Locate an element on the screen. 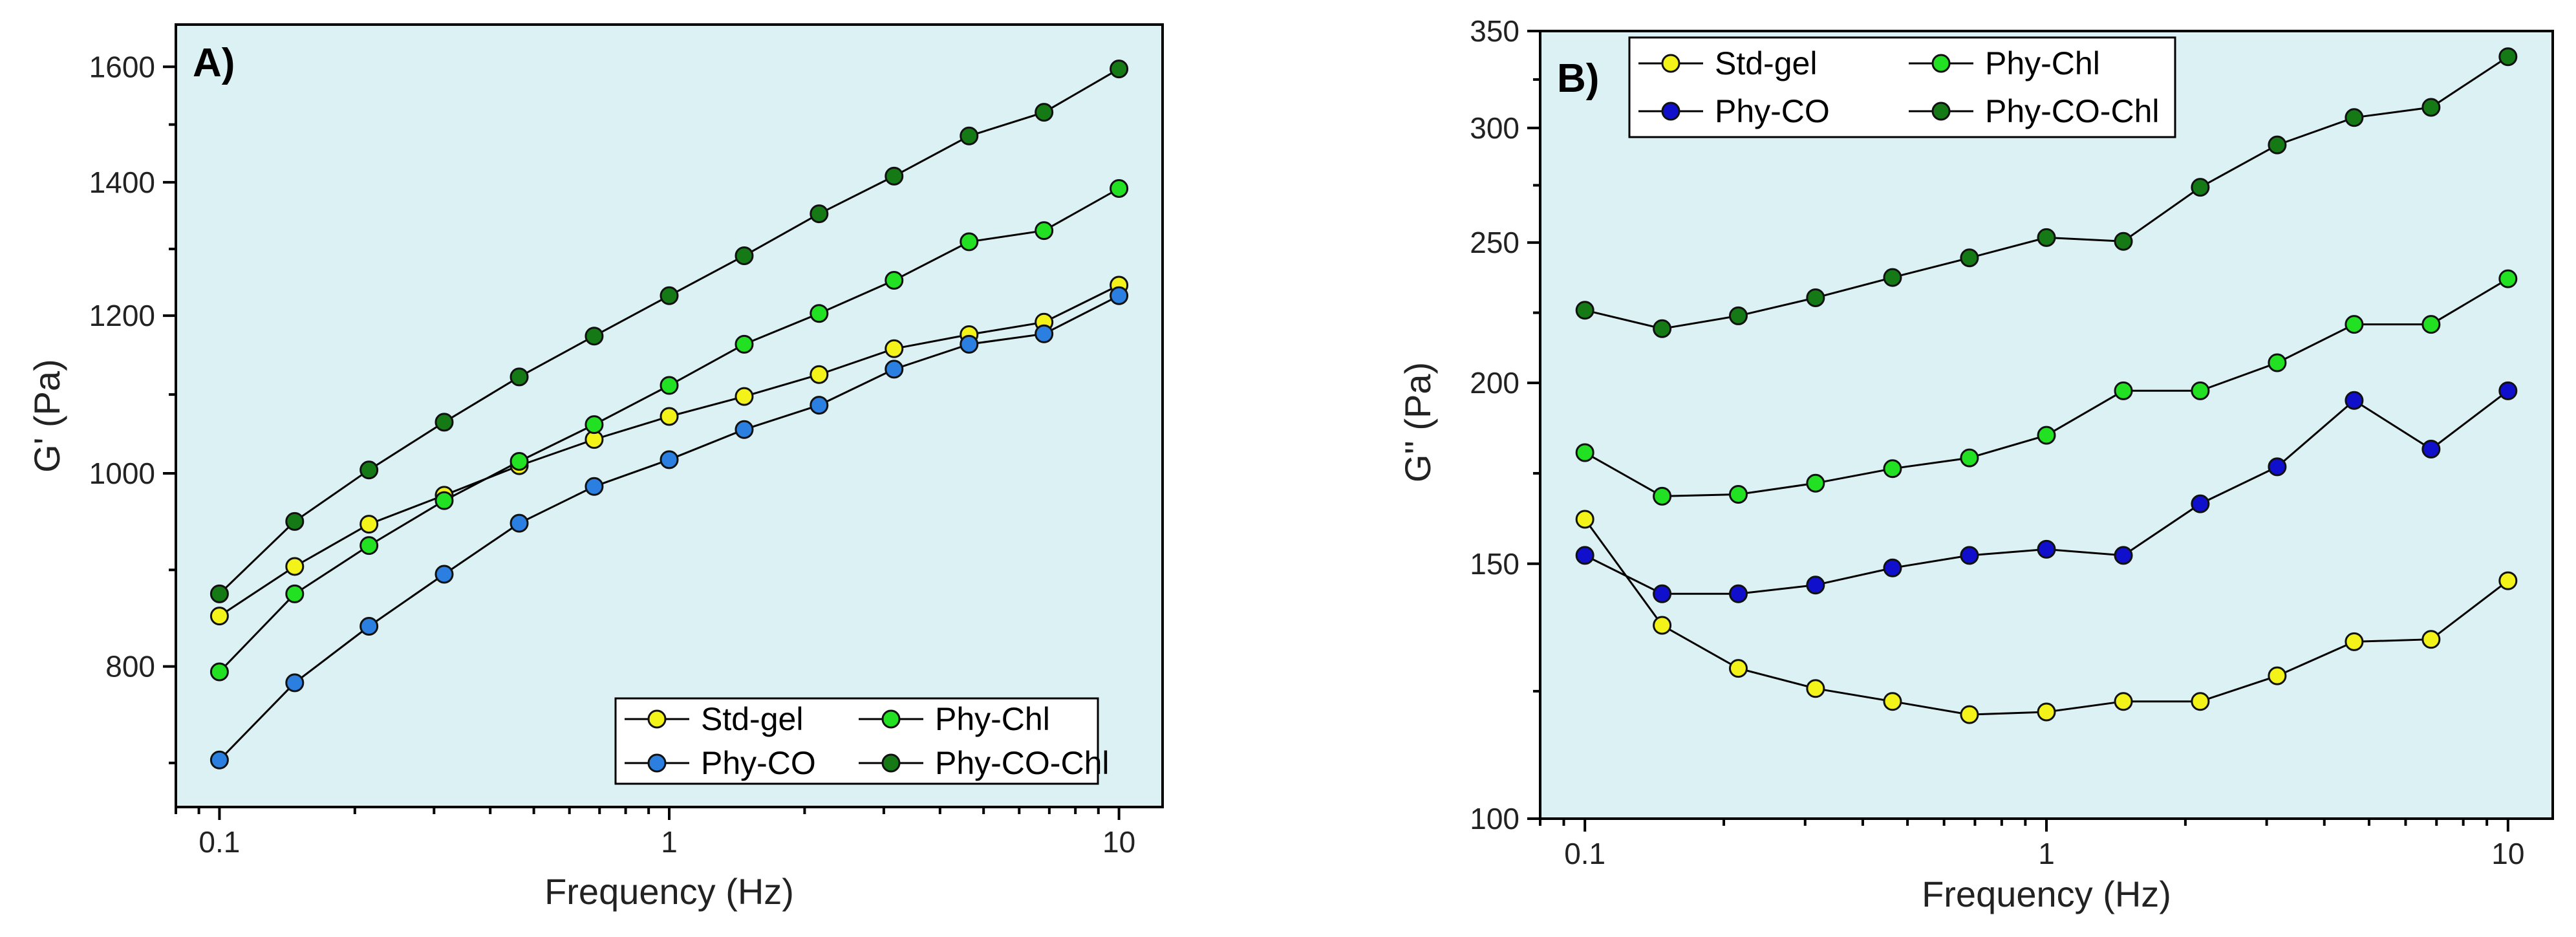  y-tick-label: 1200 is located at coordinates (122, 315).